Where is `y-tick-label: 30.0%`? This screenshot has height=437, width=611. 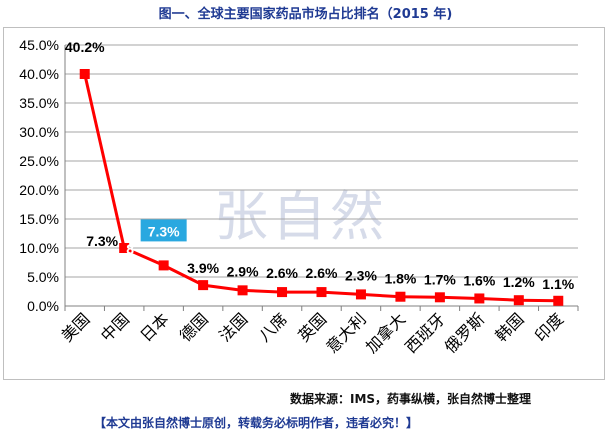 y-tick-label: 30.0% is located at coordinates (39, 132).